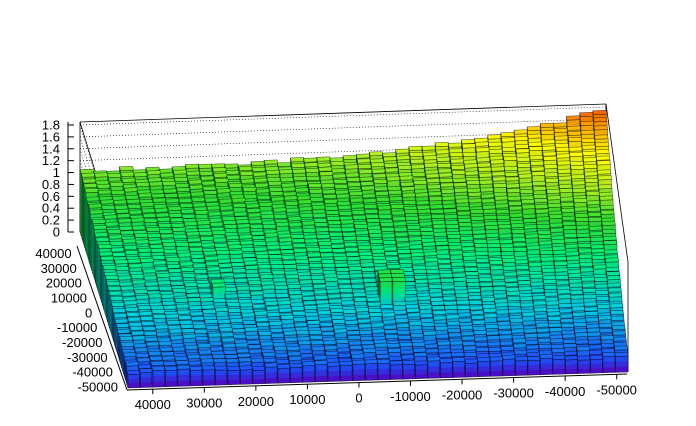  What do you see at coordinates (565, 391) in the screenshot?
I see `x-tick-label: -40000` at bounding box center [565, 391].